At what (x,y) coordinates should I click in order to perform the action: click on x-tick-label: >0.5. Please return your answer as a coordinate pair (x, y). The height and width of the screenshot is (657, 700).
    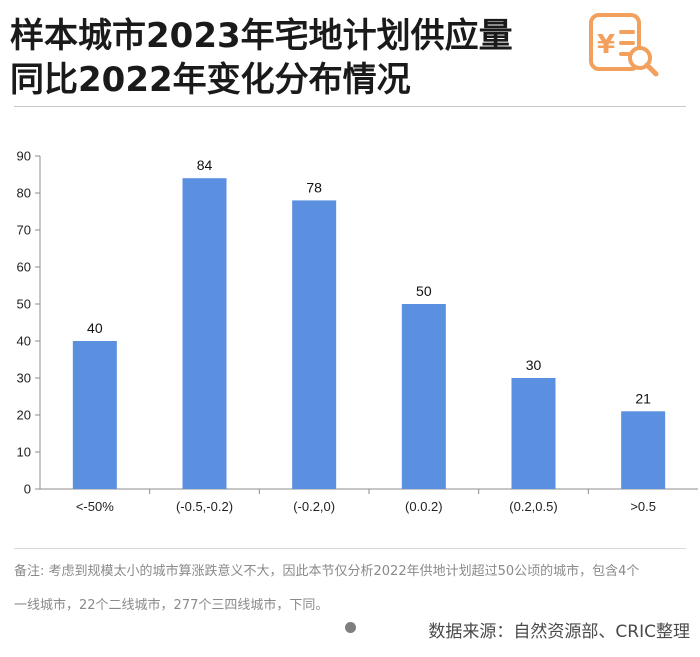
    Looking at the image, I should click on (643, 506).